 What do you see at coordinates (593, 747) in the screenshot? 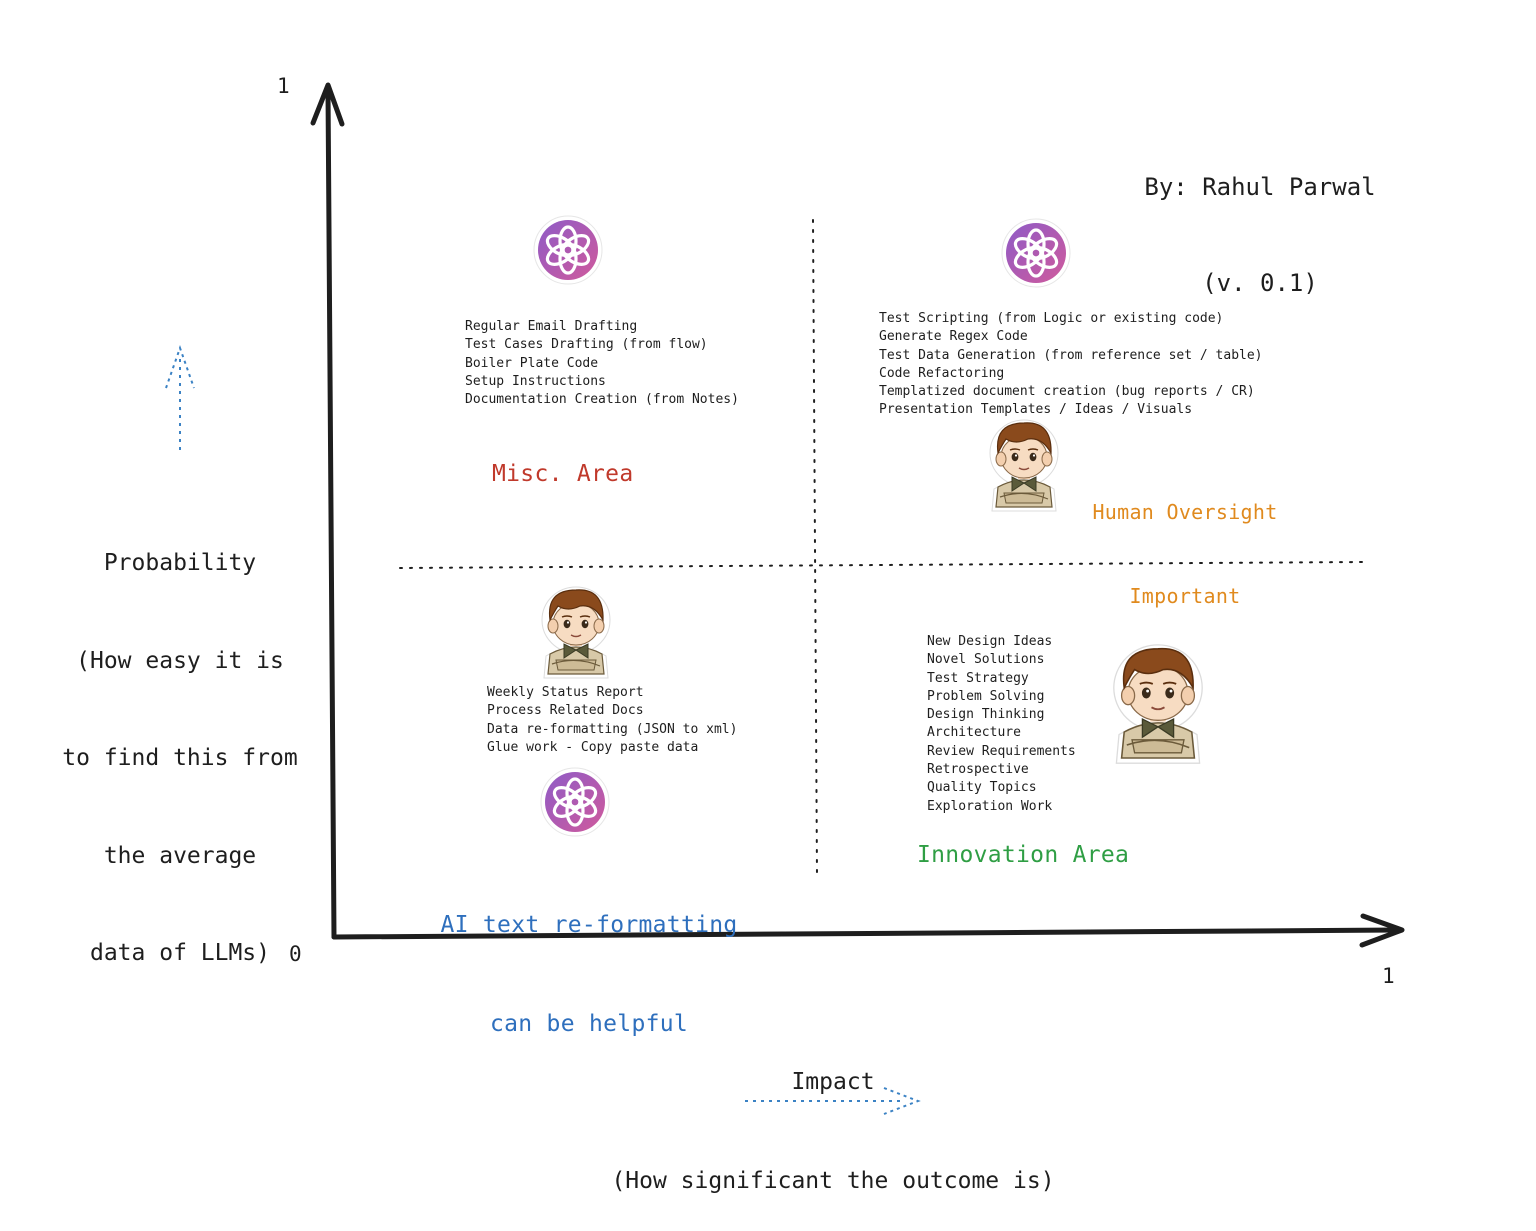
I see `list-item: Glue work - Copy paste data` at bounding box center [593, 747].